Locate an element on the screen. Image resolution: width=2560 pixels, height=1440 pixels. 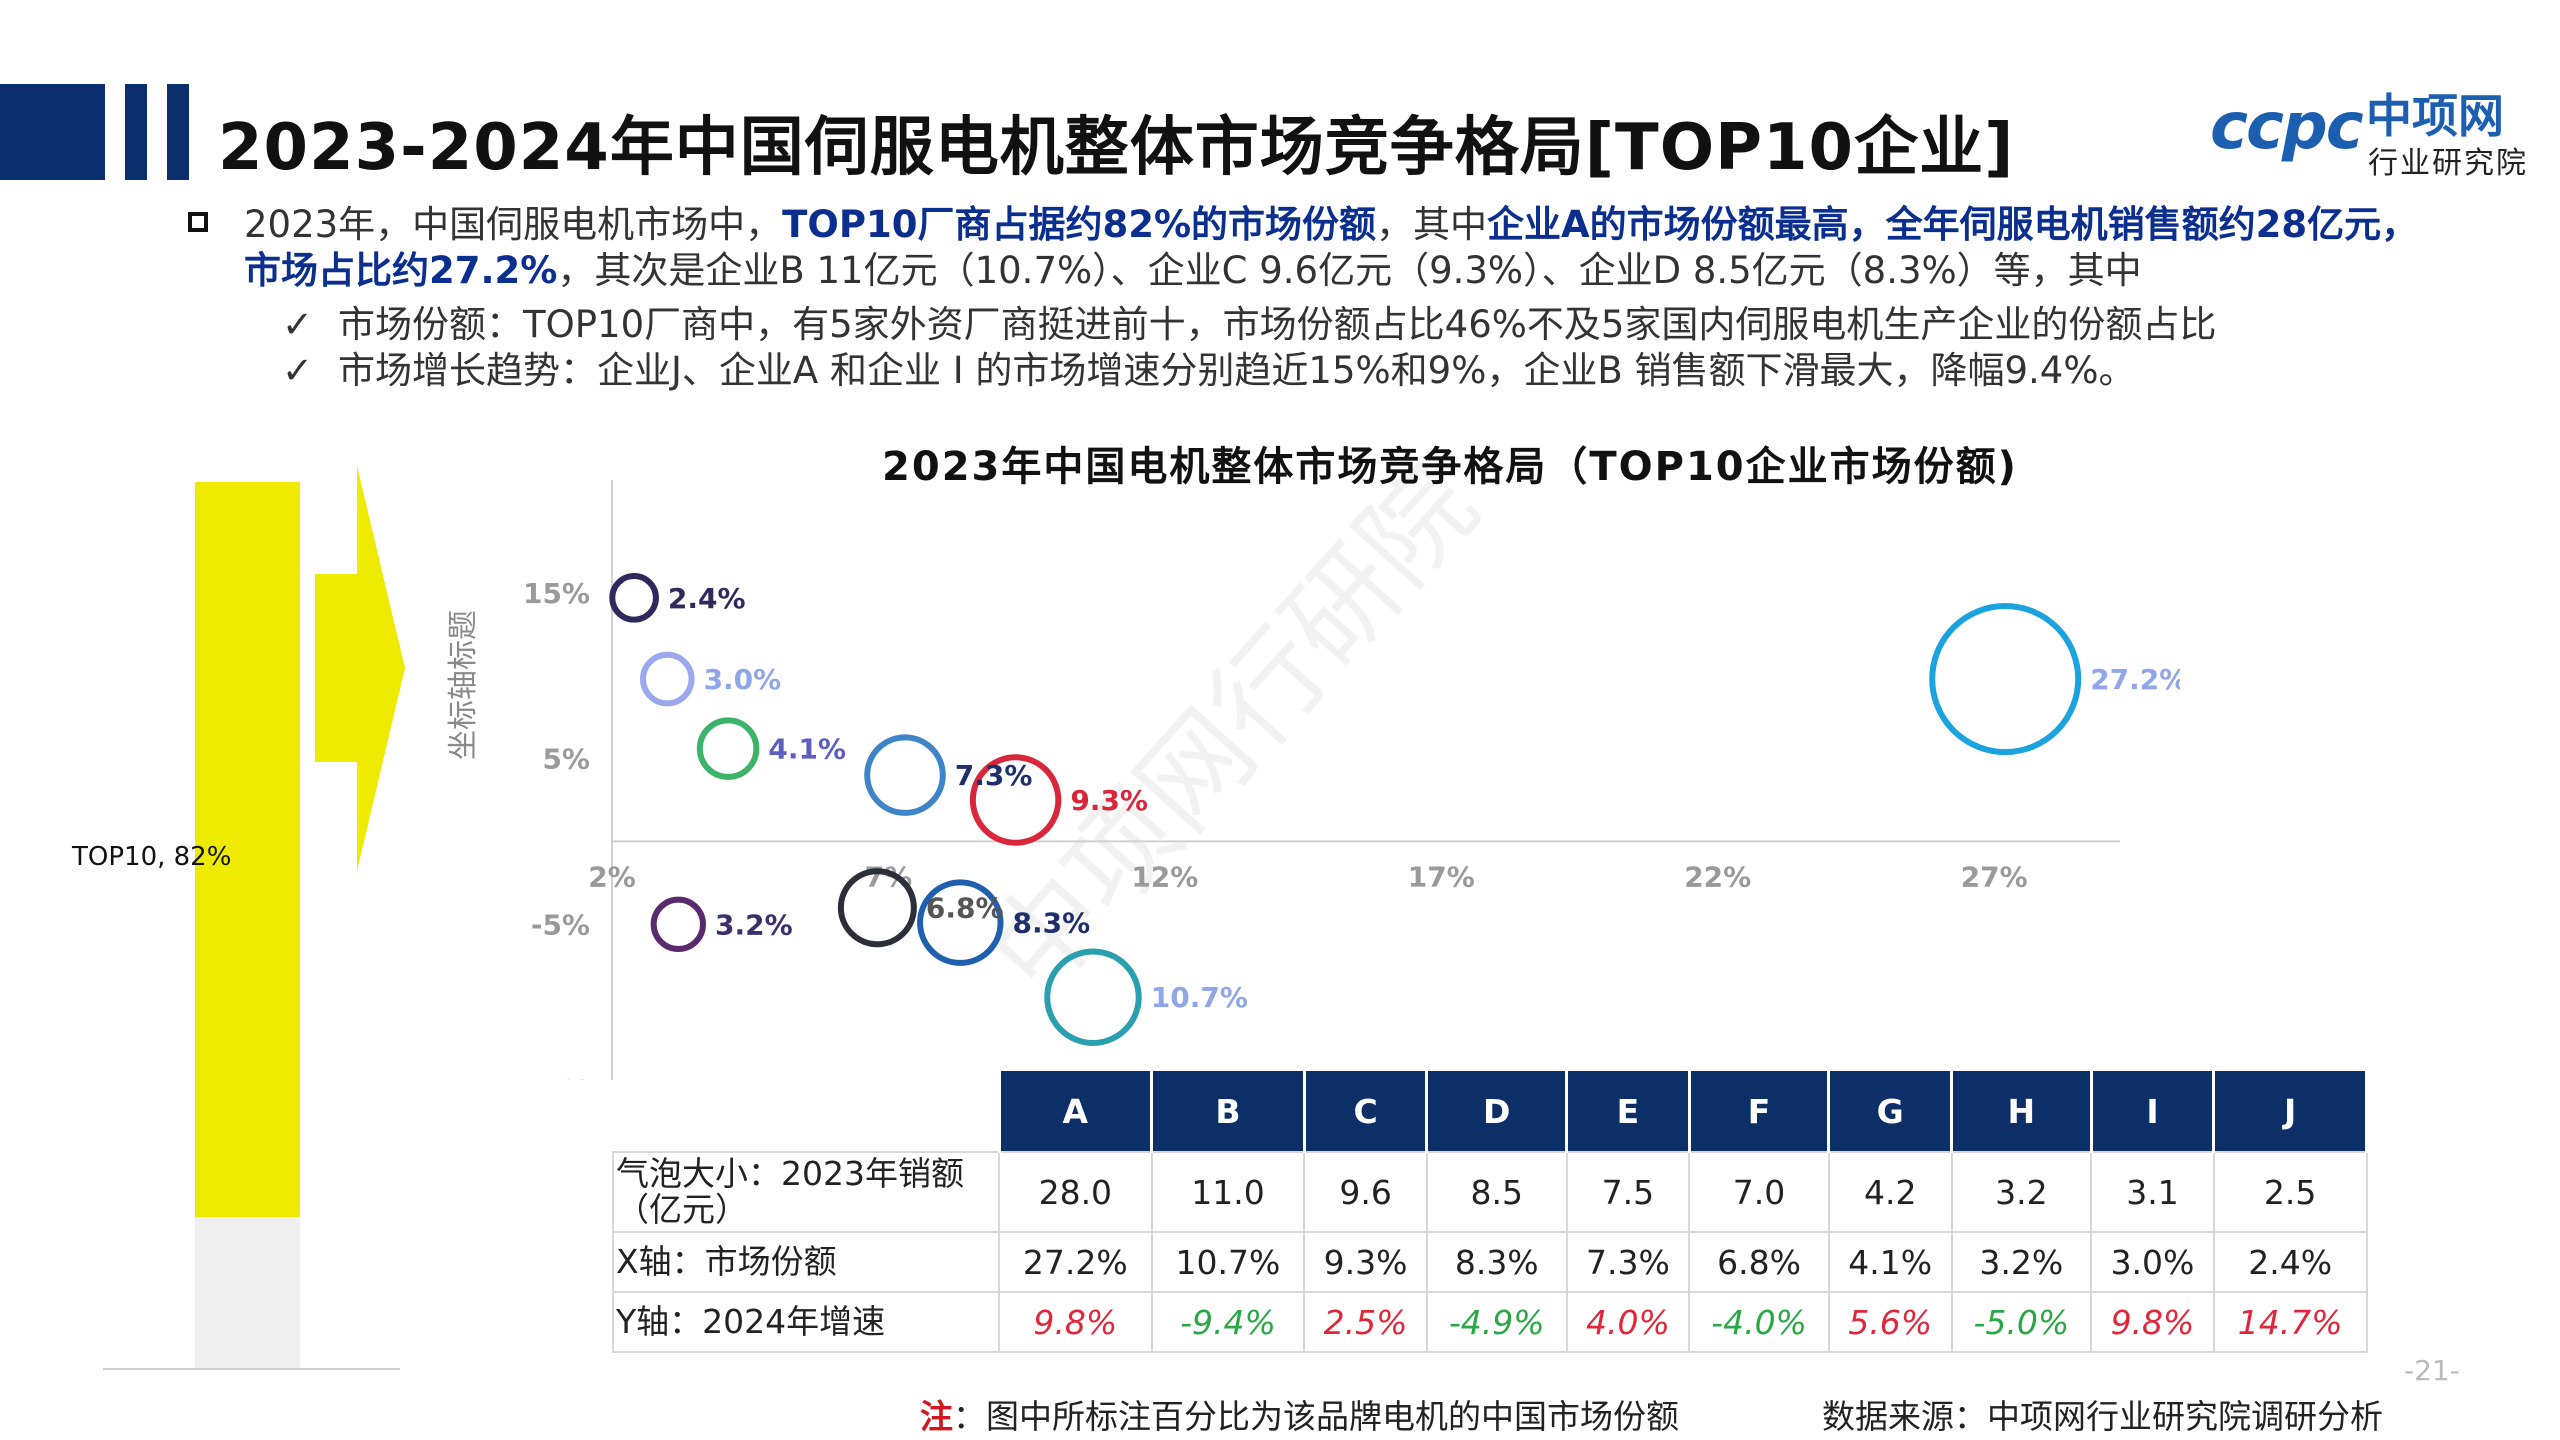
logo-name: 中项网 is located at coordinates (2435, 116).